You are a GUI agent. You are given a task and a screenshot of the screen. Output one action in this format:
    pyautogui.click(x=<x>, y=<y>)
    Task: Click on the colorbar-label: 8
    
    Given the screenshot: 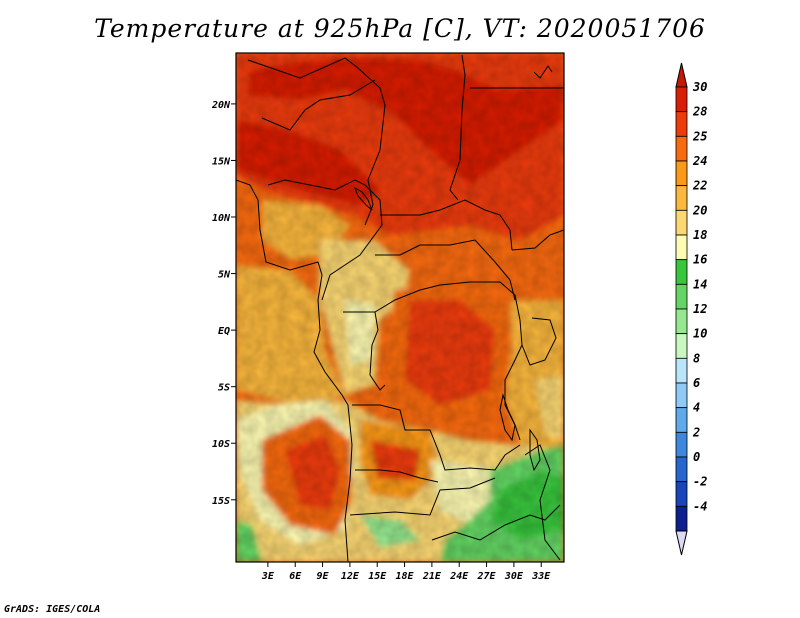 What is the action you would take?
    pyautogui.click(x=696, y=358)
    